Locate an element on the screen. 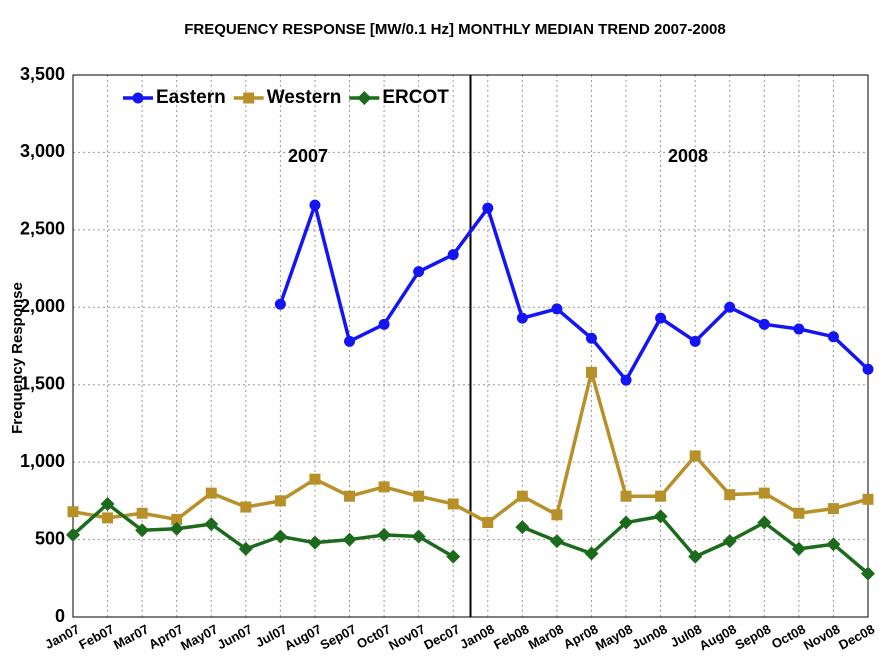 Image resolution: width=879 pixels, height=660 pixels. y-axis-label: Frequency Response is located at coordinates (17, 358).